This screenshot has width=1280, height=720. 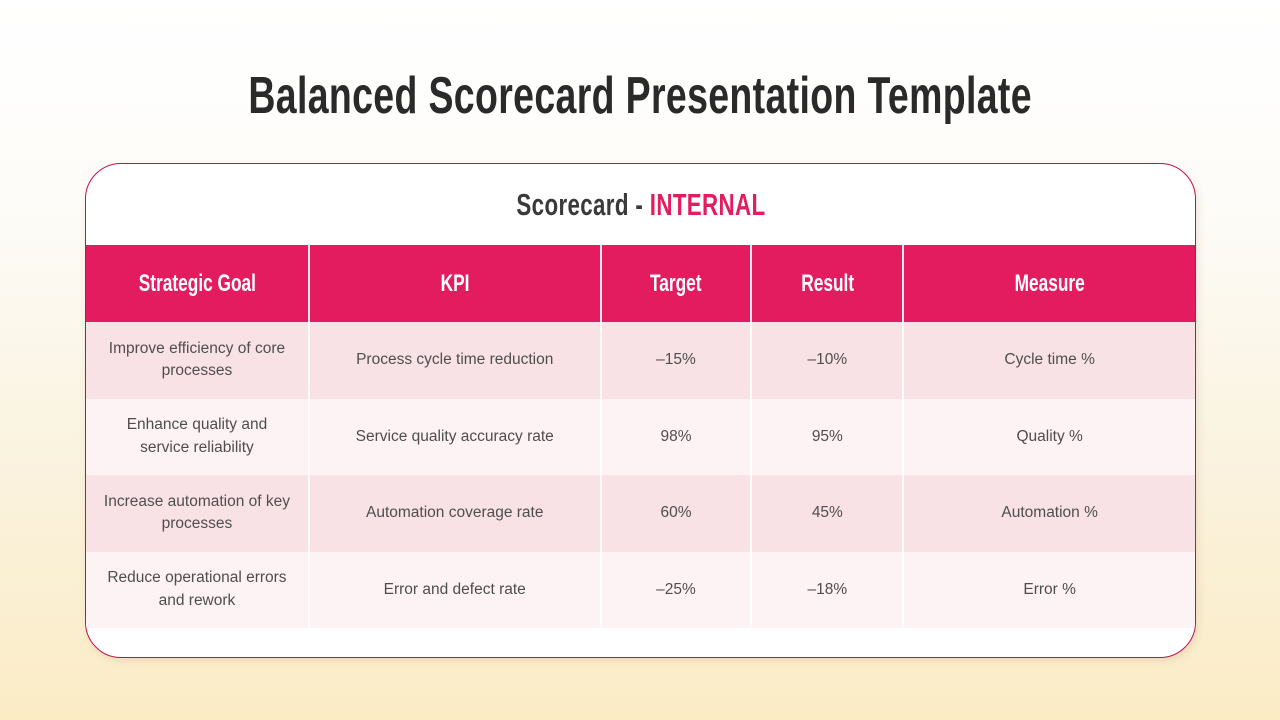 What do you see at coordinates (707, 204) in the screenshot?
I see `card-subtitle-highlight: INTERNAL` at bounding box center [707, 204].